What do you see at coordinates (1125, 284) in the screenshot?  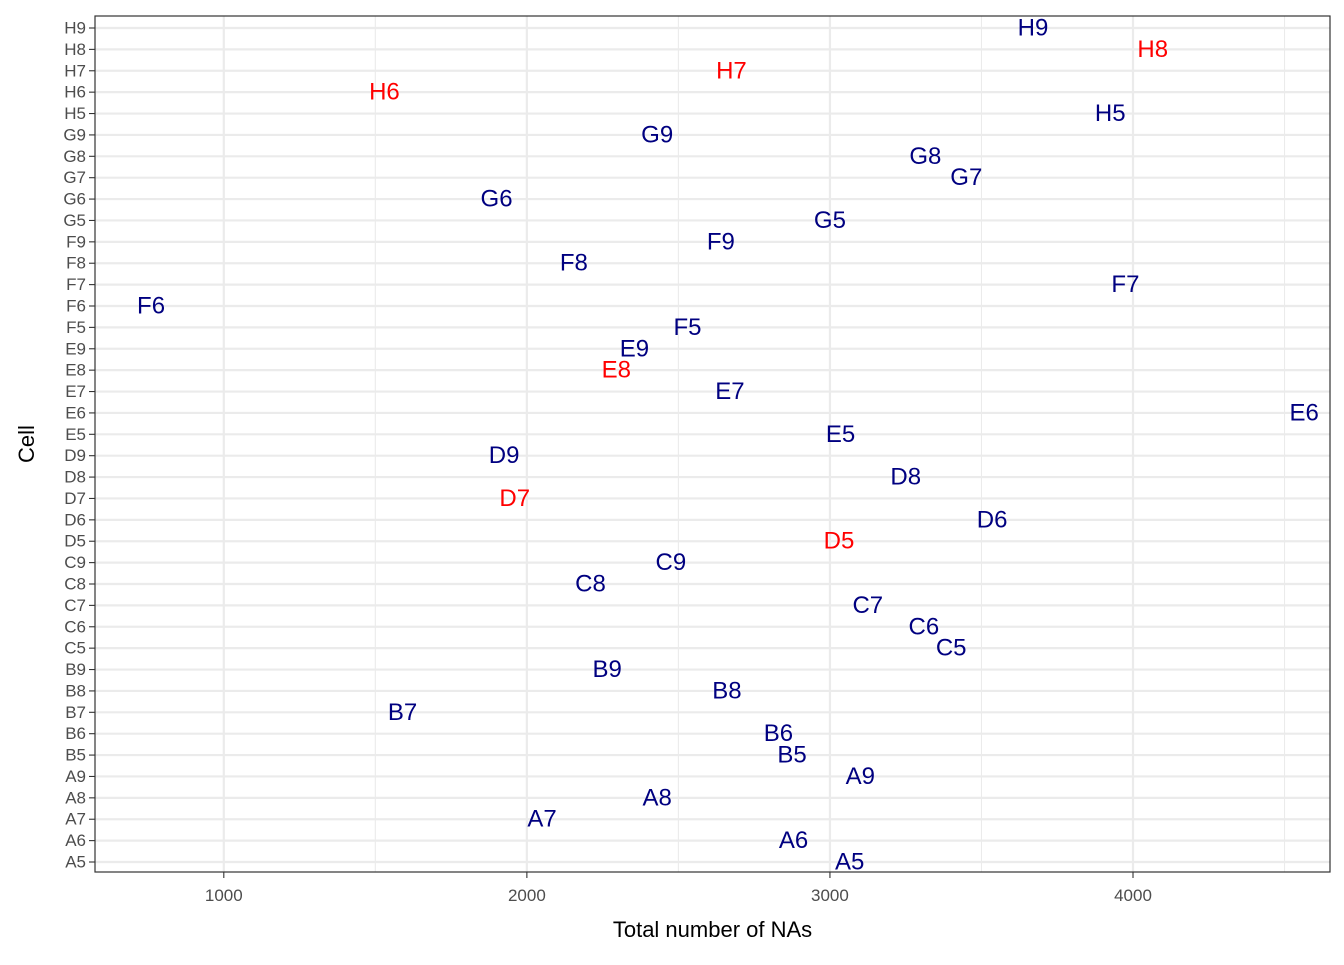 I see `data-label: F7` at bounding box center [1125, 284].